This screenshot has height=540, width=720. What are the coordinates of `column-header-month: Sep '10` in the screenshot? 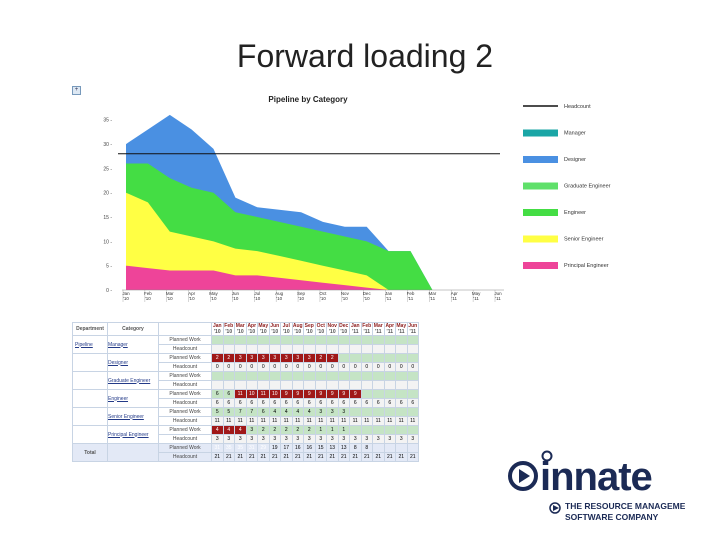 It's located at (309, 329).